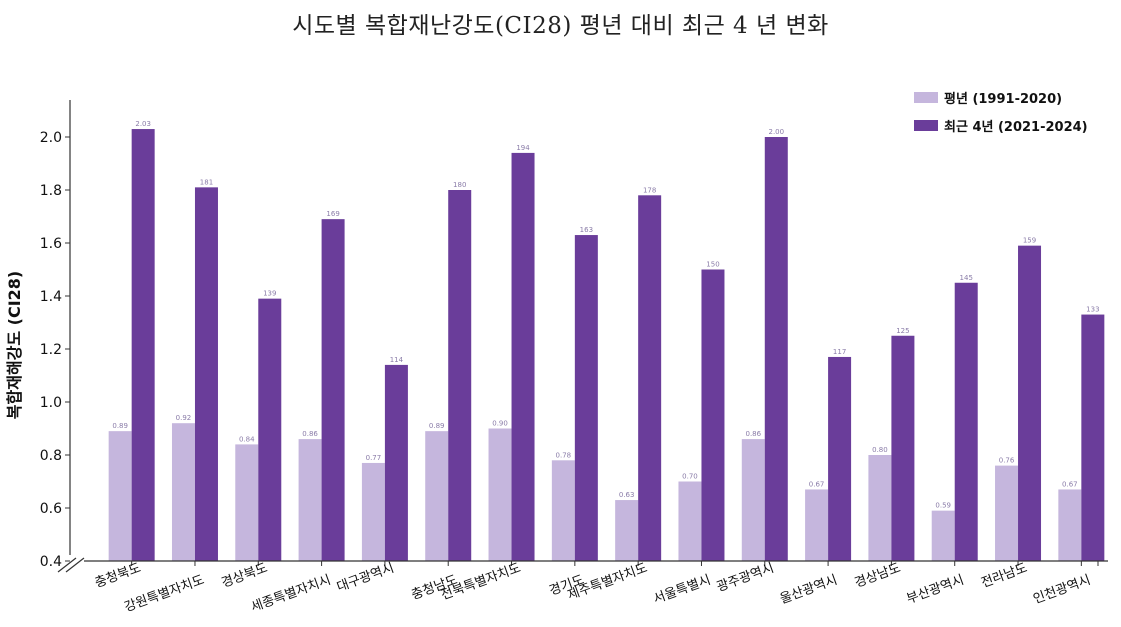  What do you see at coordinates (120, 426) in the screenshot?
I see `value-label-normal-0: 0.89` at bounding box center [120, 426].